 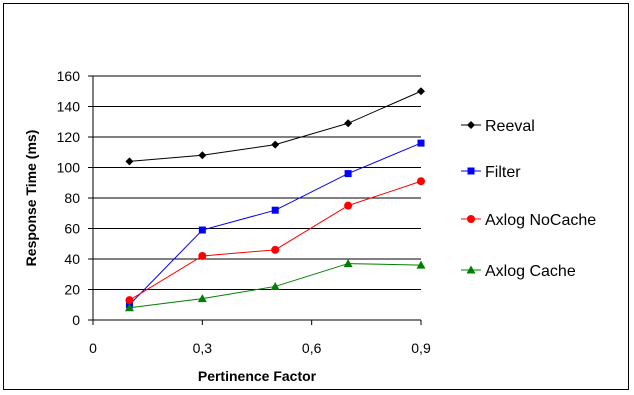 What do you see at coordinates (72, 198) in the screenshot?
I see `y-tick-label: 80` at bounding box center [72, 198].